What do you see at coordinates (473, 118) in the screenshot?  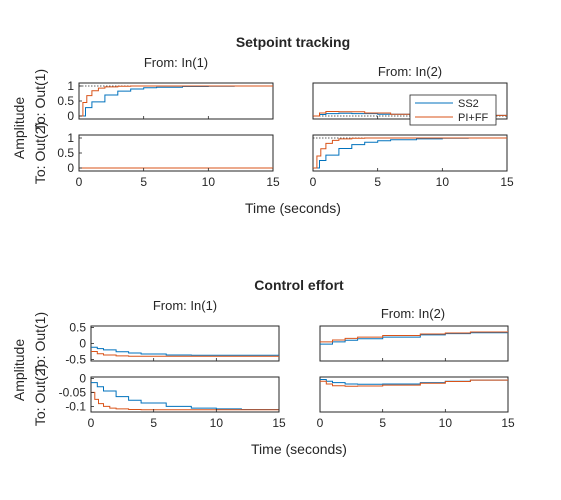 I see `legend-entry-piff: PI+FF` at bounding box center [473, 118].